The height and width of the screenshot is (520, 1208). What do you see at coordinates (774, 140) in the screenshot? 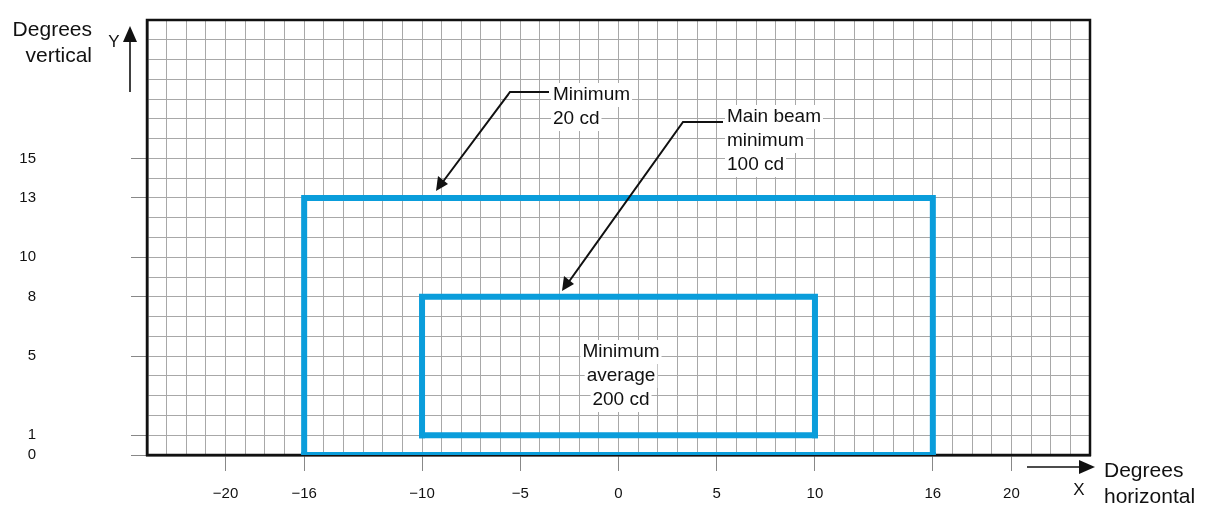
I see `annotation: Main beam minimum 100 cd` at bounding box center [774, 140].